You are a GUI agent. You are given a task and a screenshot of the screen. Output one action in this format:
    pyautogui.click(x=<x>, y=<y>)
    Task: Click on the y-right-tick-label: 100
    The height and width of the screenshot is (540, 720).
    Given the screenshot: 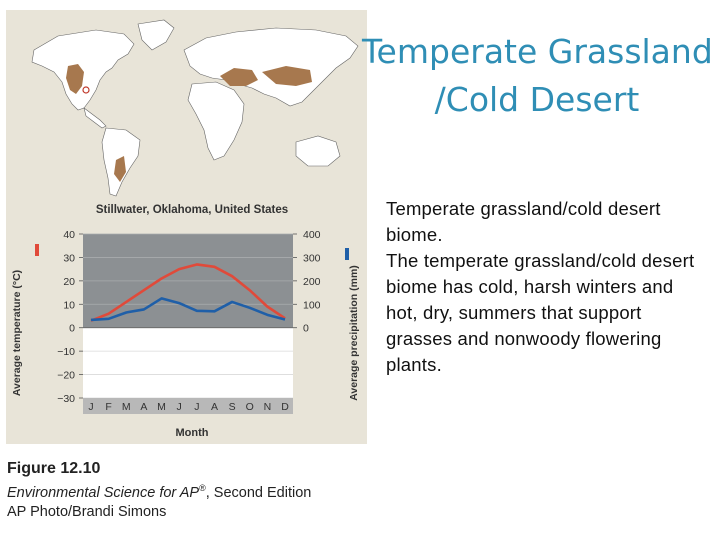 What is the action you would take?
    pyautogui.click(x=312, y=305)
    